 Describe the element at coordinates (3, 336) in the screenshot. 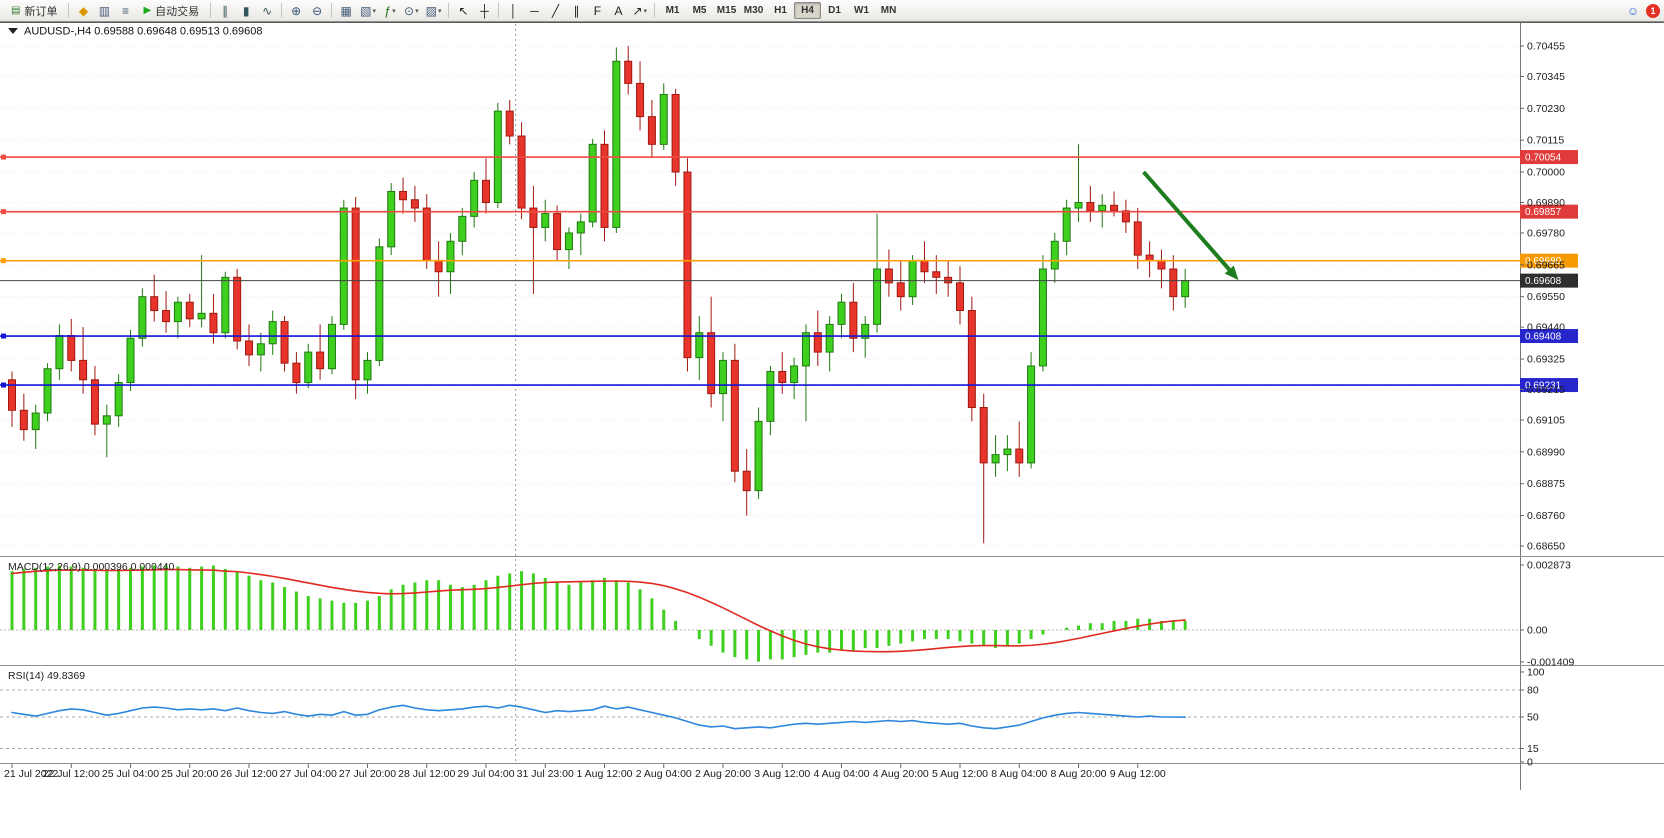

I see `support-line-1-handle` at that location.